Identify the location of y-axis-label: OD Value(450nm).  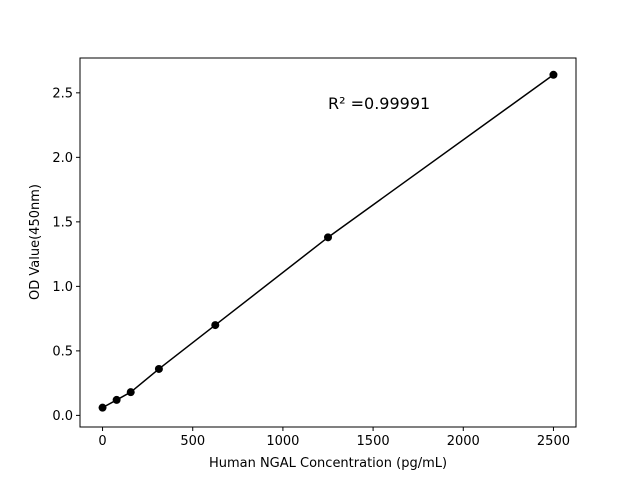
(35, 242).